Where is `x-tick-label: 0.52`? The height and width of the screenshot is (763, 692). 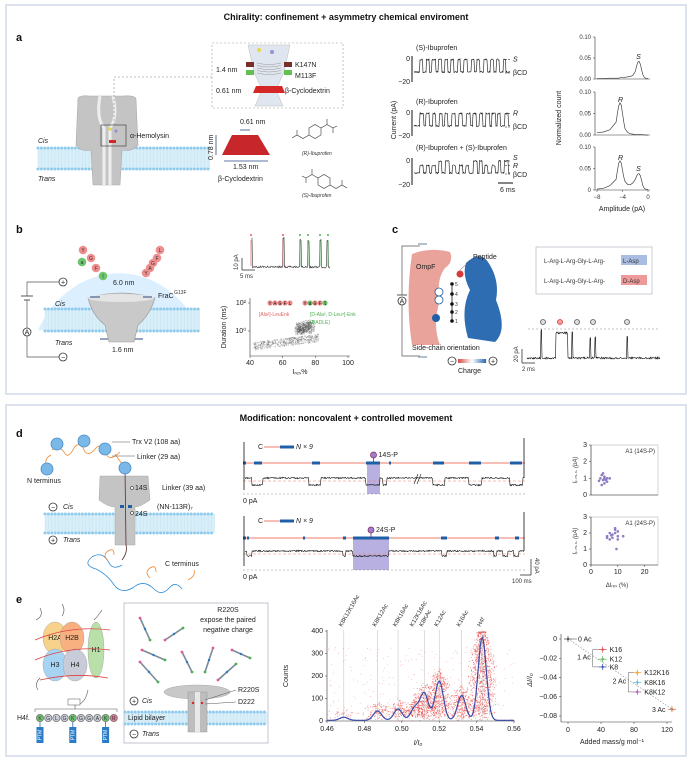 x-tick-label: 0.52 is located at coordinates (439, 729).